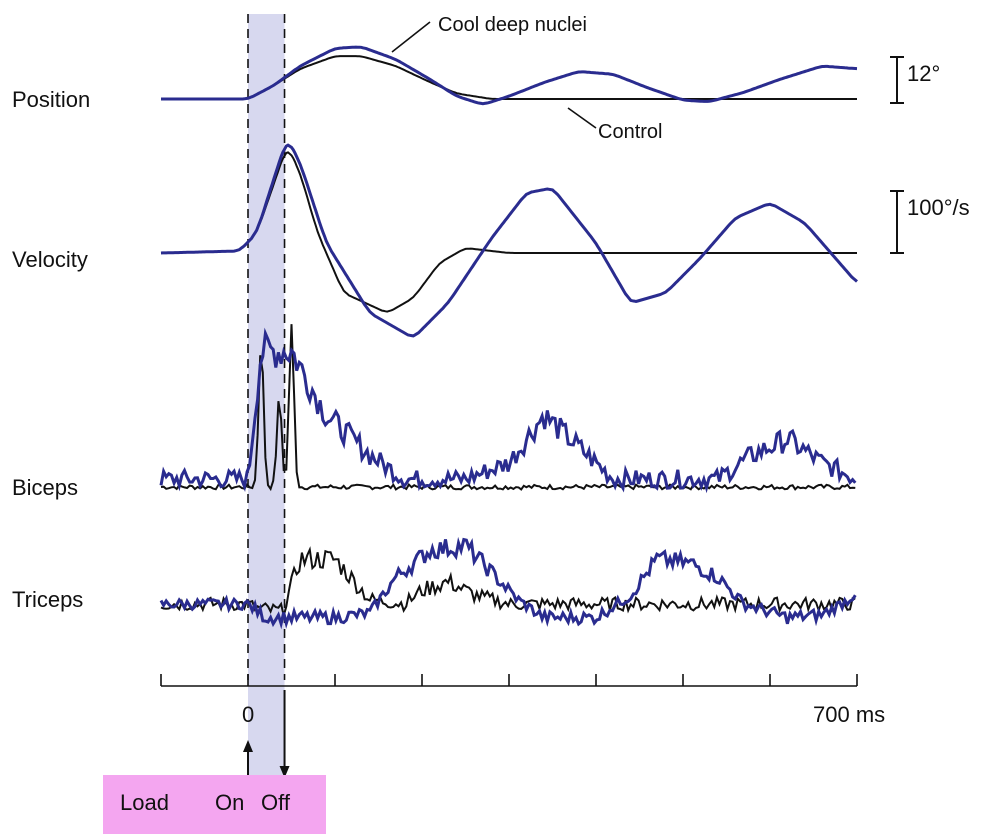 Image resolution: width=994 pixels, height=838 pixels. What do you see at coordinates (582, 118) in the screenshot?
I see `control-leader-line` at bounding box center [582, 118].